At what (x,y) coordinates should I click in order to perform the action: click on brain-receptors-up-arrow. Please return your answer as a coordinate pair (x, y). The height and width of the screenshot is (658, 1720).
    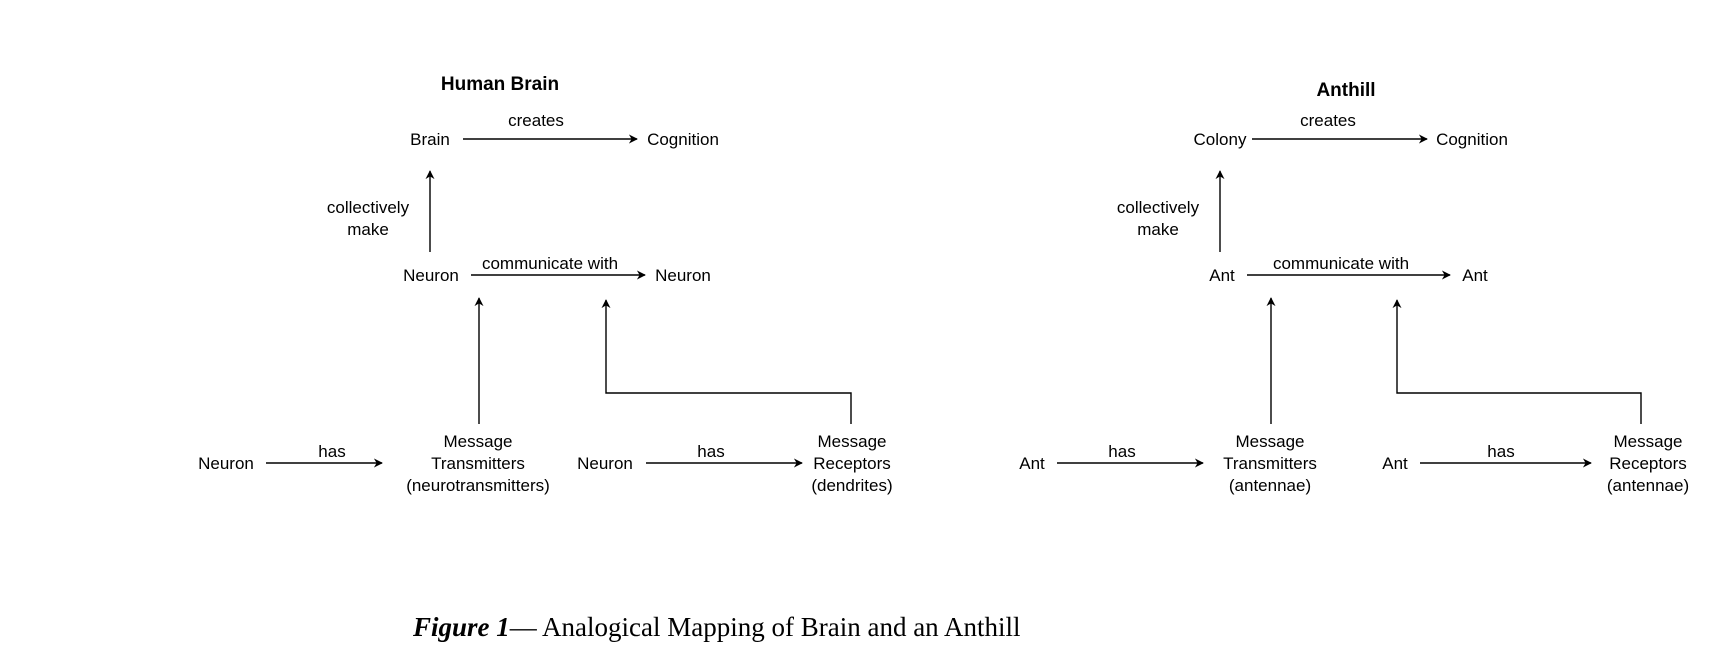
    Looking at the image, I should click on (726, 361).